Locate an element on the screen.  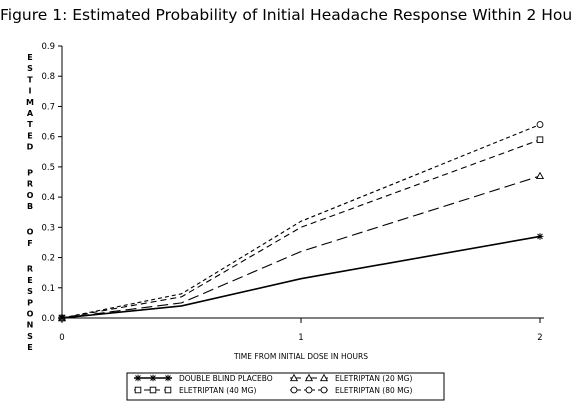
y-tick-label: 0.2 is located at coordinates (48, 259).